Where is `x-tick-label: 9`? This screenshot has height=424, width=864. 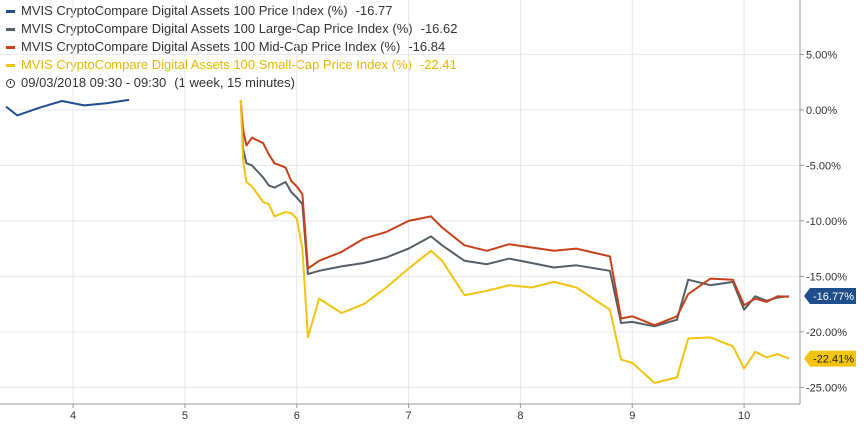
x-tick-label: 9 is located at coordinates (632, 416).